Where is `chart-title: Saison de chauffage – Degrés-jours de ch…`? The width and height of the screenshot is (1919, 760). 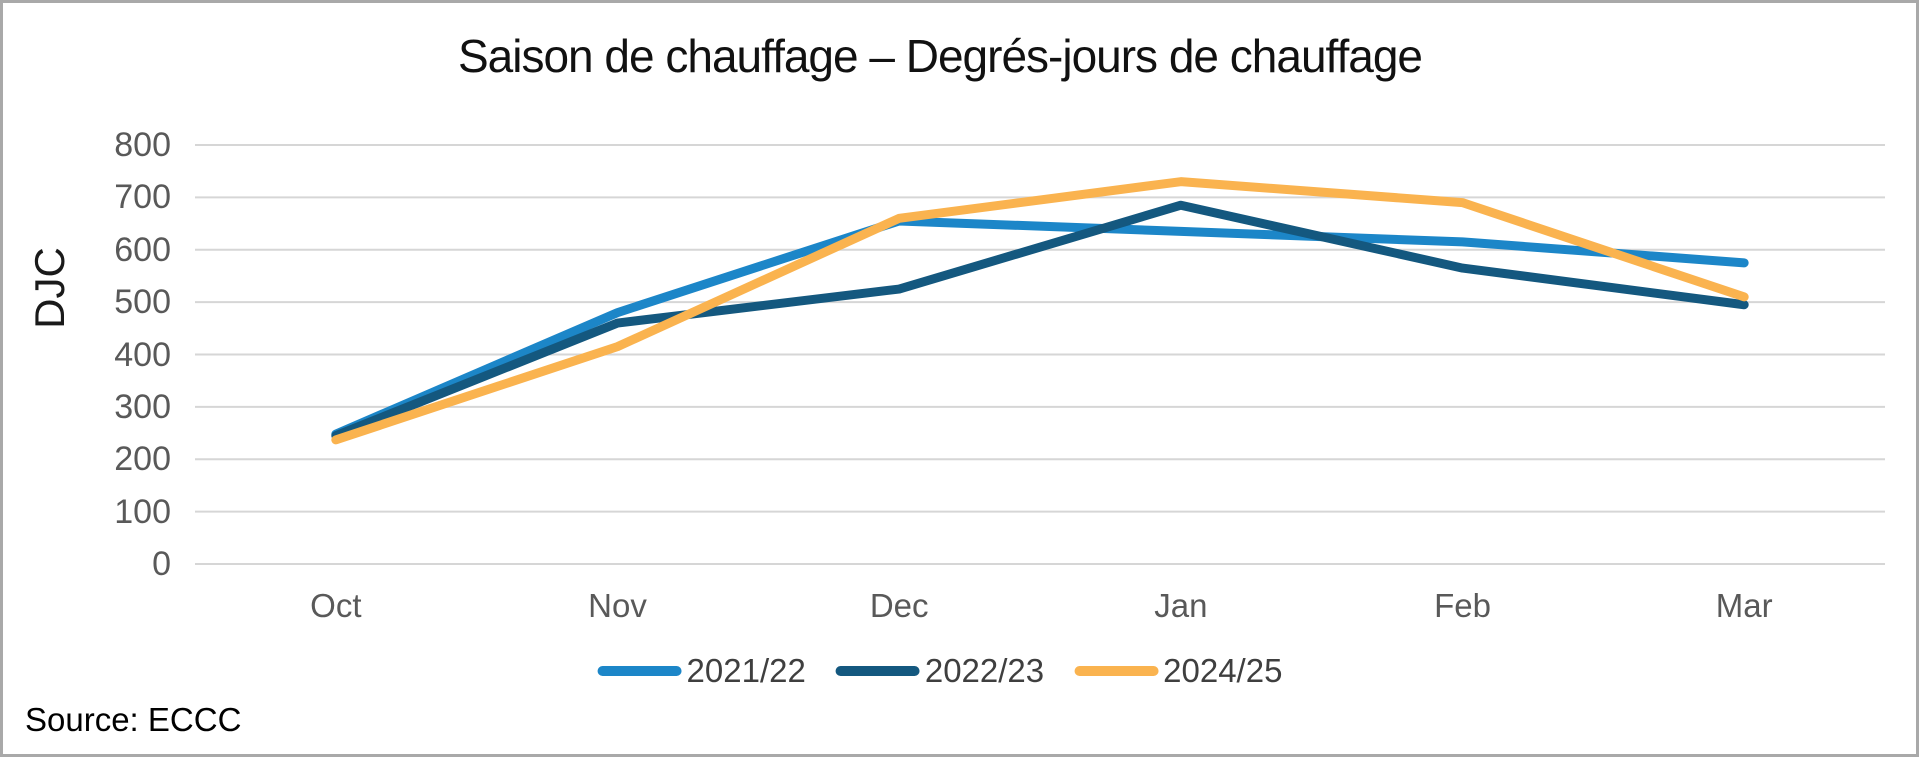 chart-title: Saison de chauffage – Degrés-jours de ch… is located at coordinates (940, 56).